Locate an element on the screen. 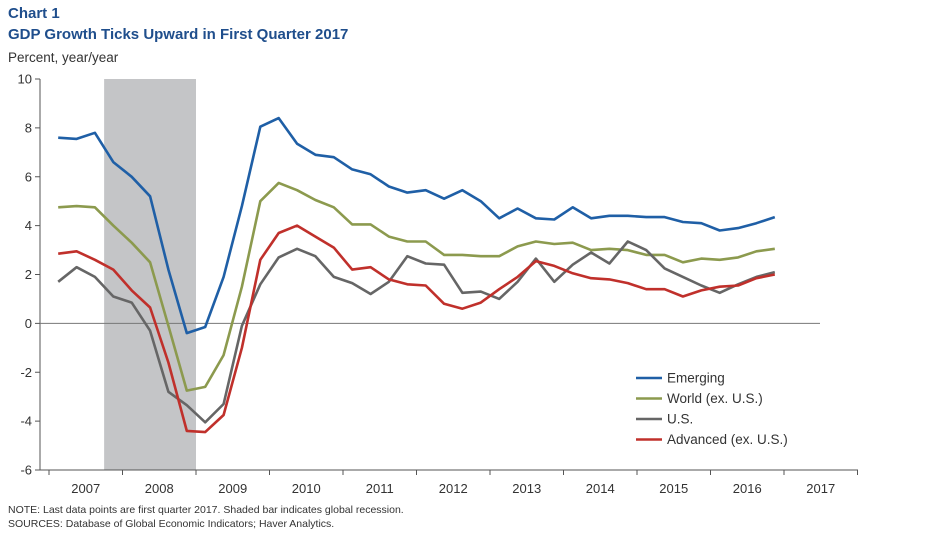 The image size is (940, 543). x-tick-label: 2007 is located at coordinates (85, 488).